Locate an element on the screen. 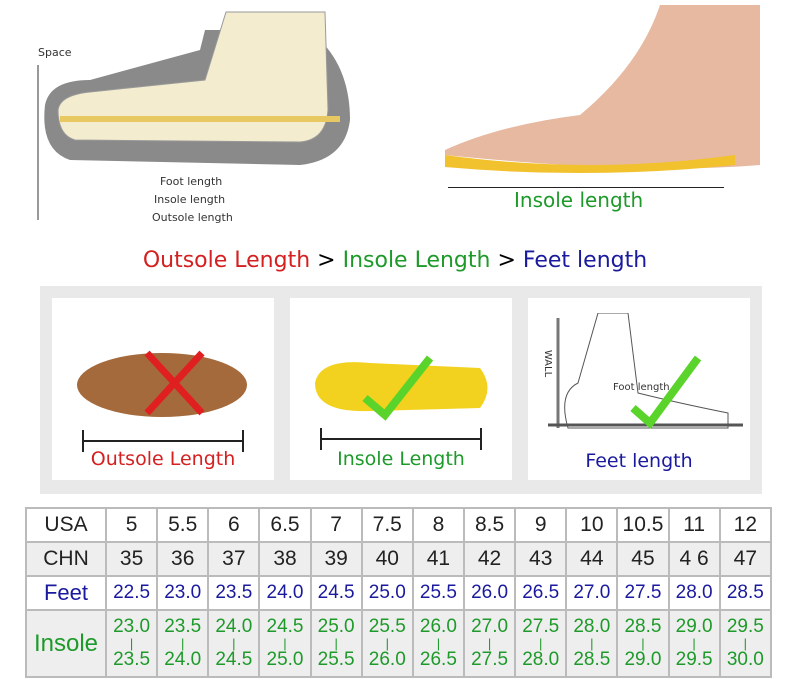 This screenshot has height=699, width=790. panel-label: Outsole Length is located at coordinates (163, 459).